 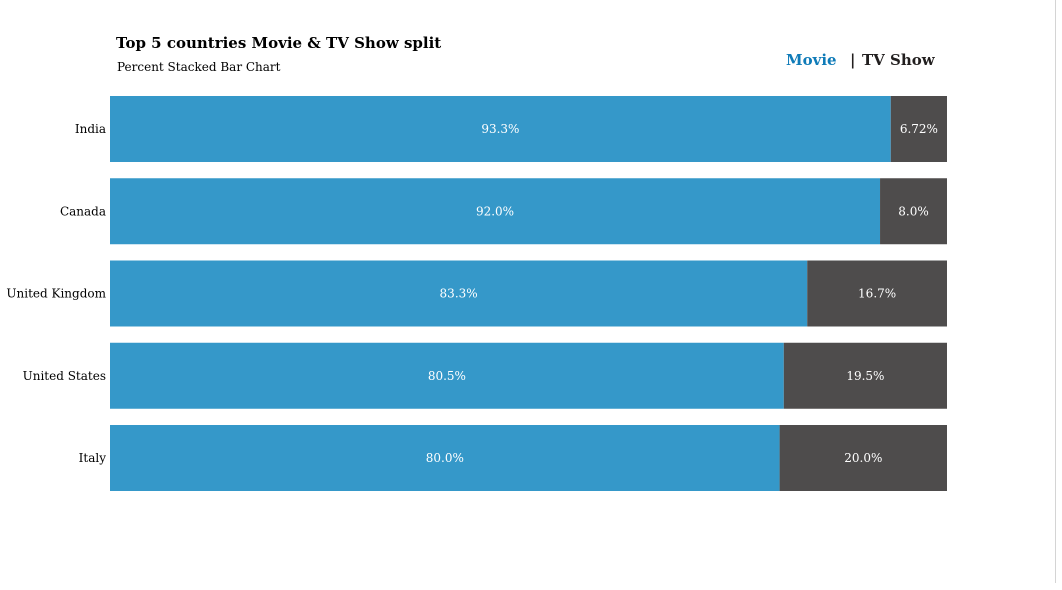 I want to click on category-label: United Kingdom, so click(x=56, y=294).